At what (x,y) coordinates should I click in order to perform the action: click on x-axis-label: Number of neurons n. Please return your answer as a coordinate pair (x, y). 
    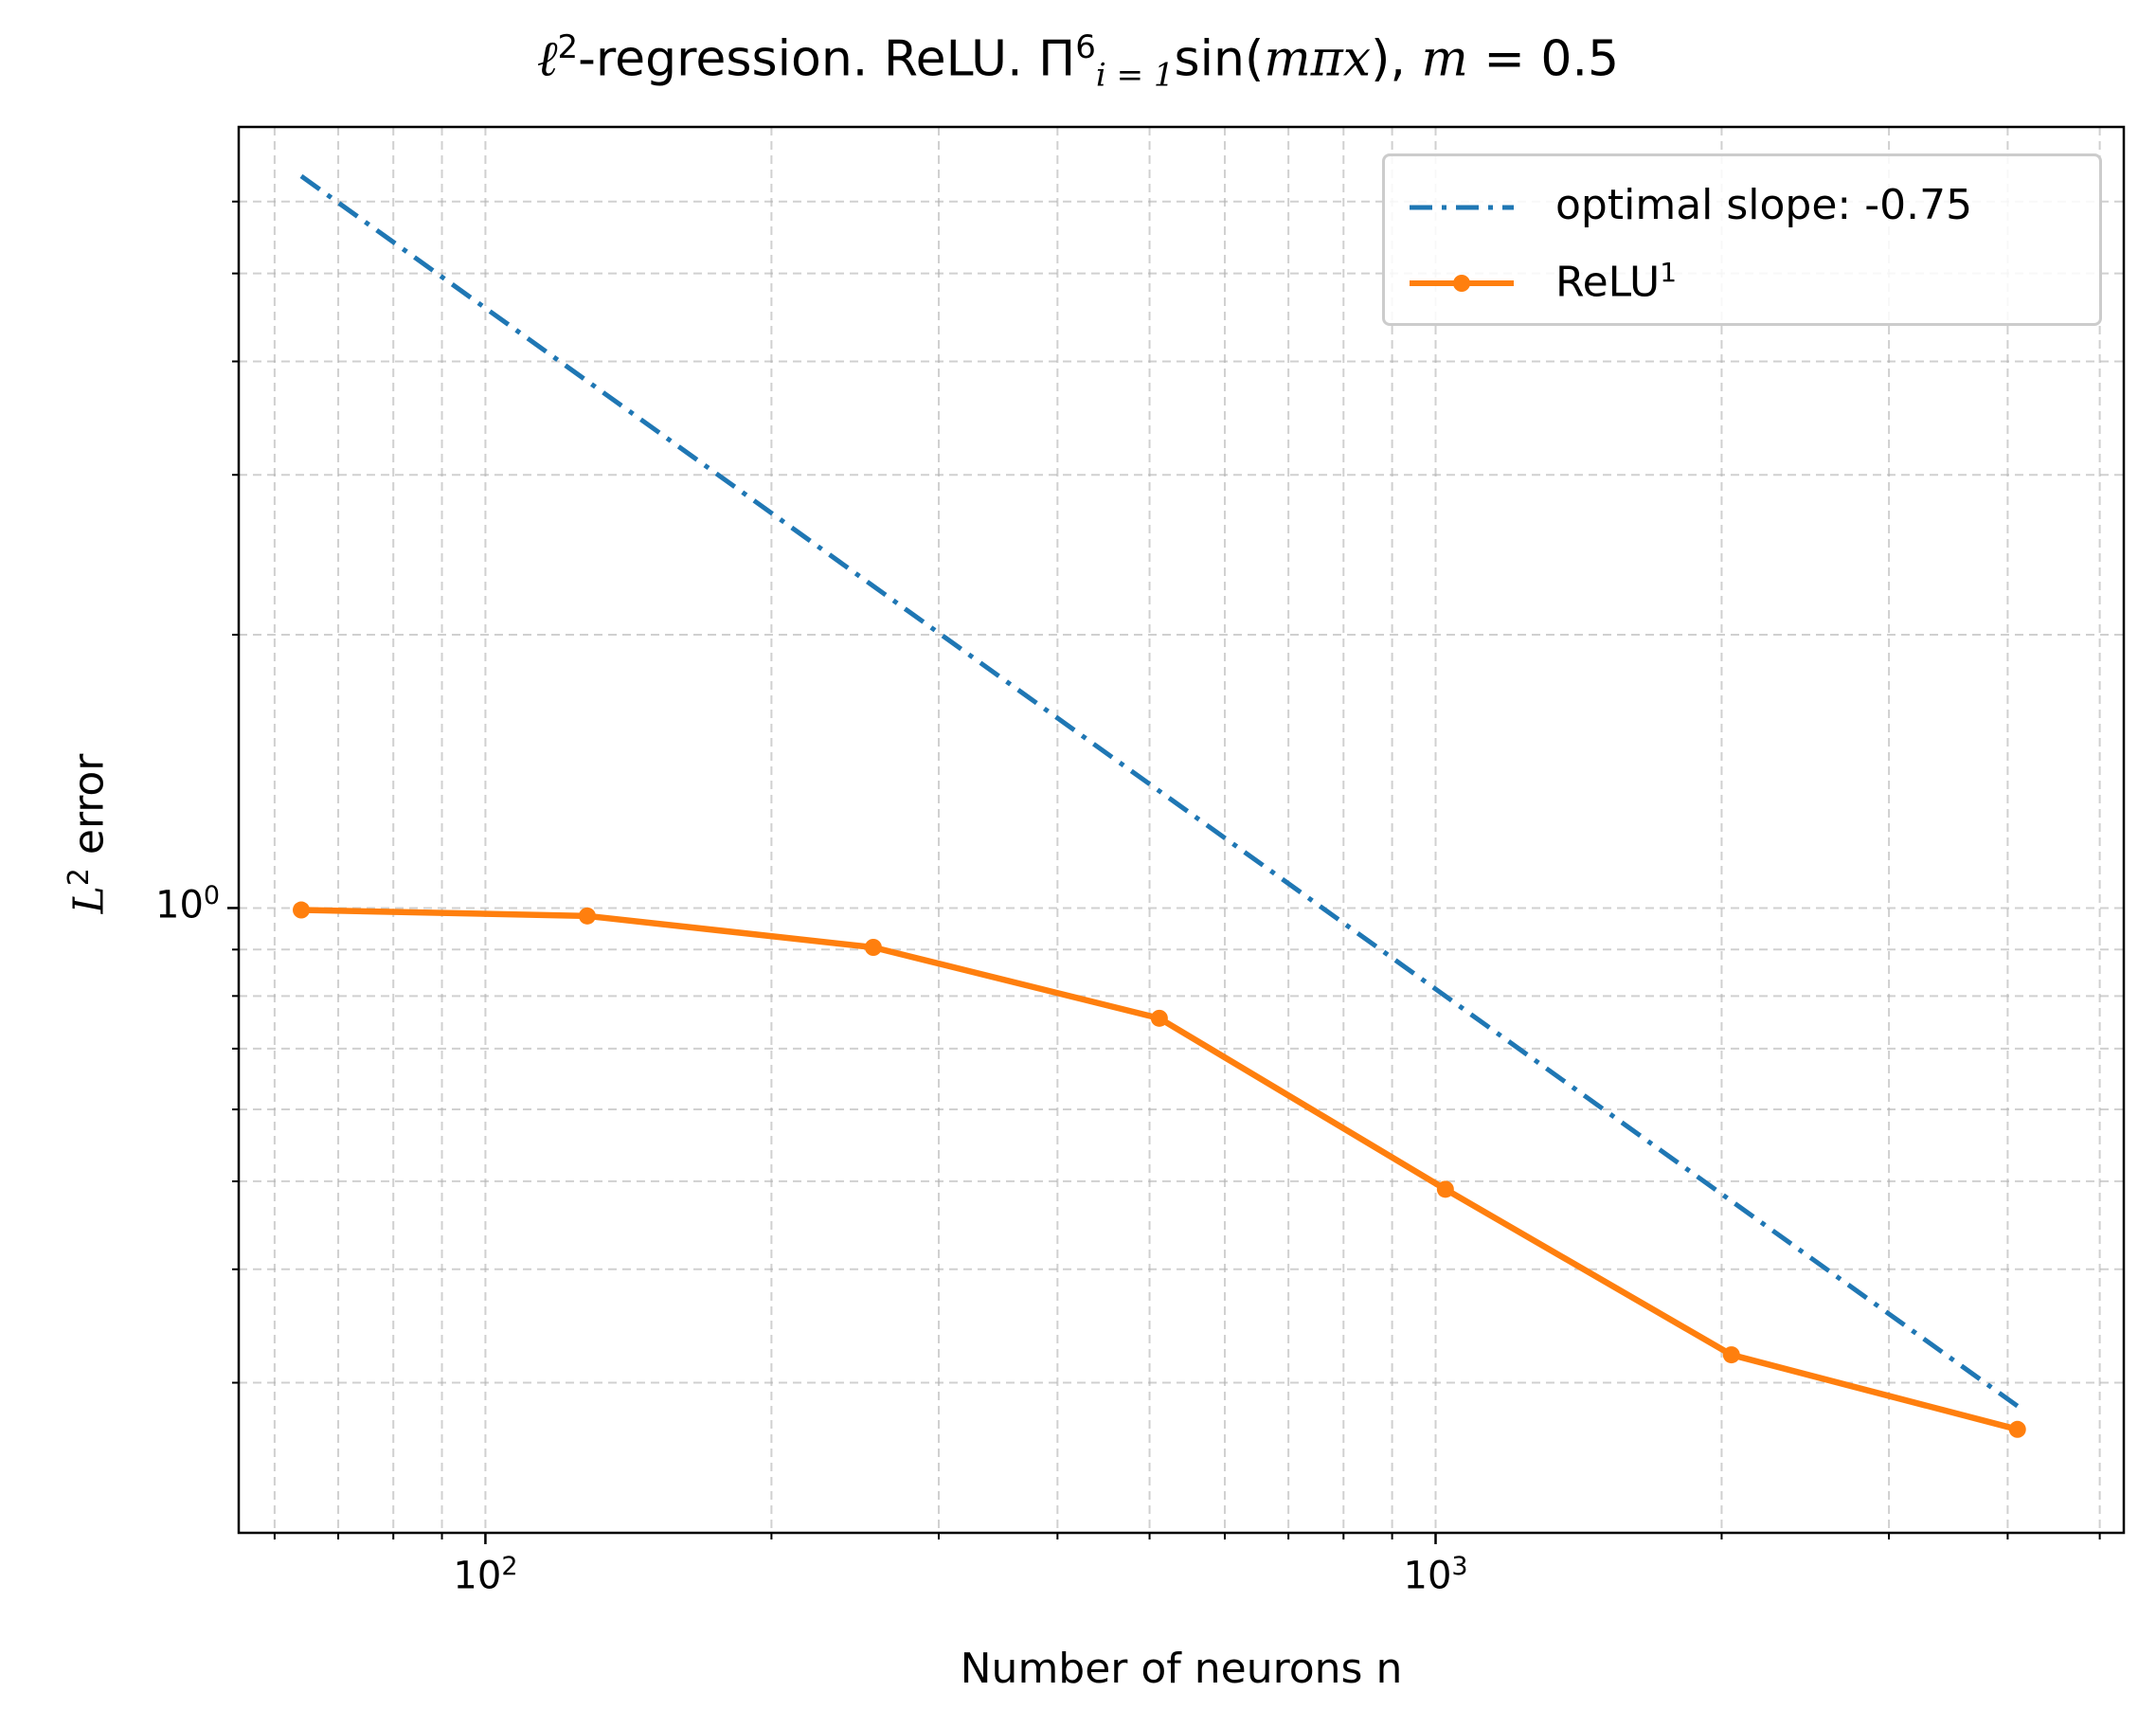
    Looking at the image, I should click on (1182, 1669).